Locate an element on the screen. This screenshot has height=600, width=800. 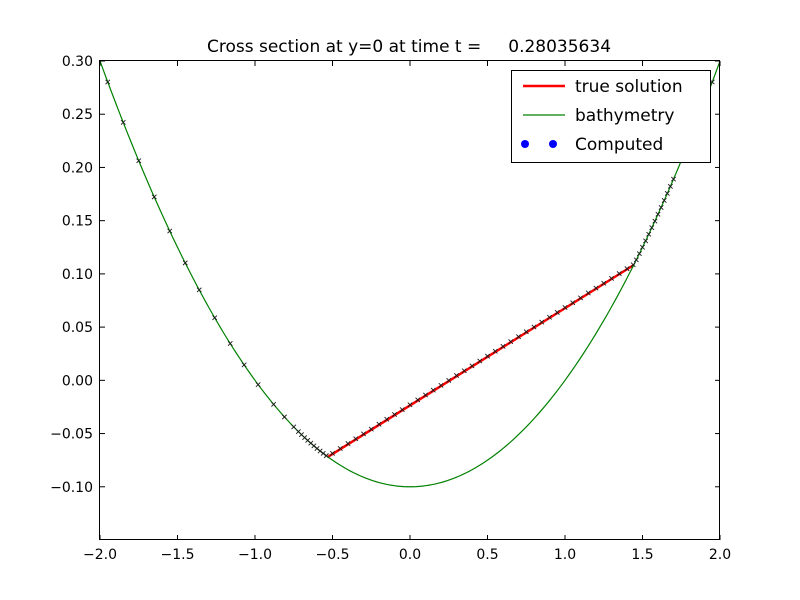
legend-label: bathymetry is located at coordinates (624, 116).